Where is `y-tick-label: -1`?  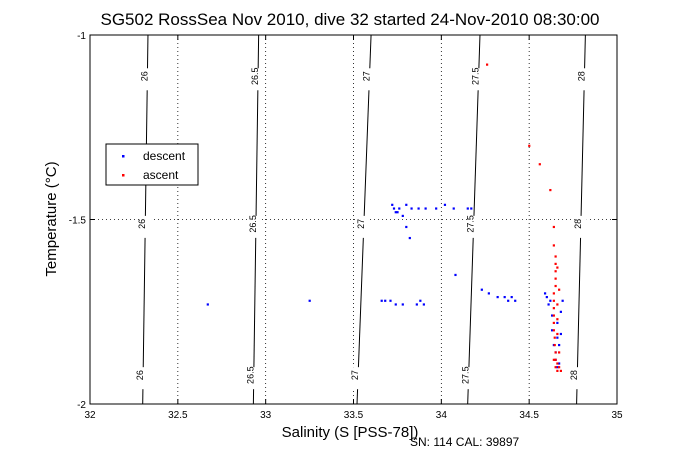
y-tick-label: -1 is located at coordinates (81, 36).